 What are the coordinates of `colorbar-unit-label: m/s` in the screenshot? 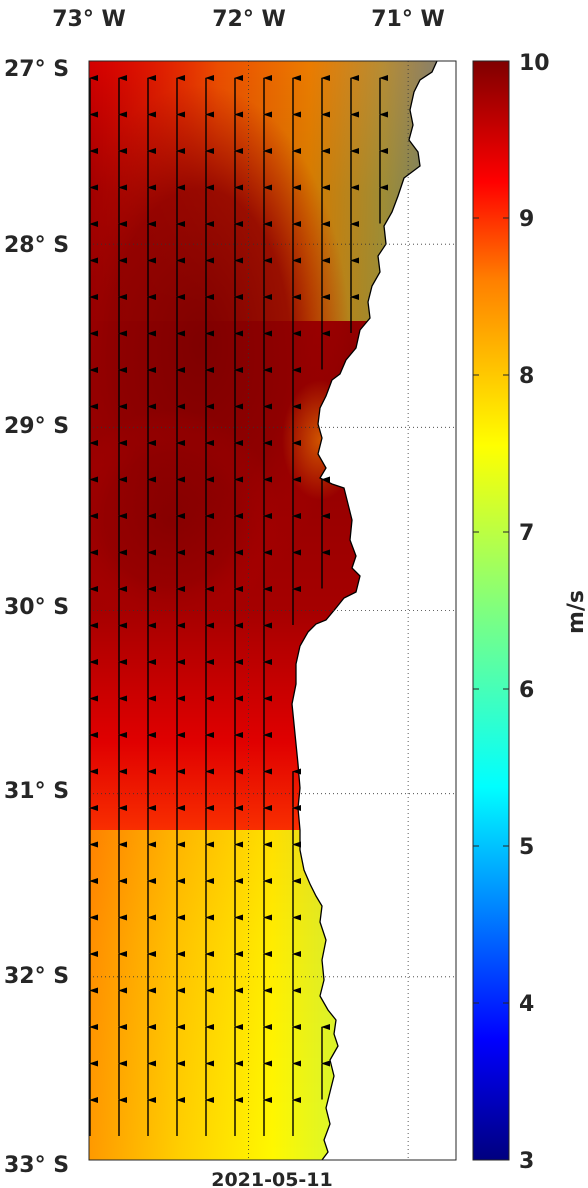 It's located at (576, 612).